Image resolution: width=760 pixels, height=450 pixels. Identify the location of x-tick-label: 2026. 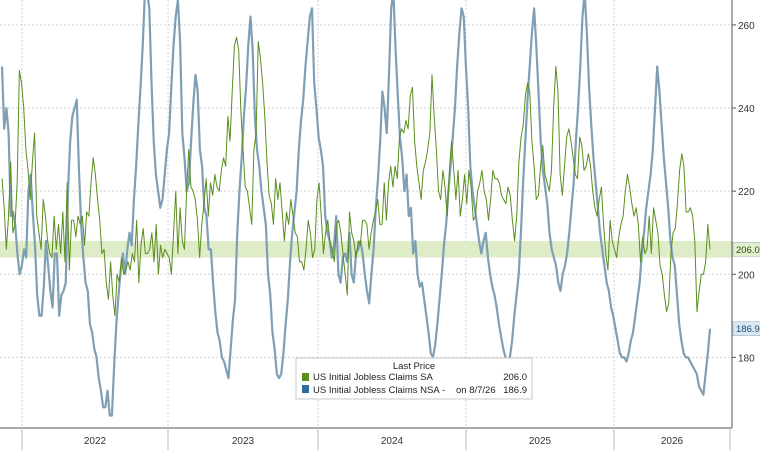
(672, 441).